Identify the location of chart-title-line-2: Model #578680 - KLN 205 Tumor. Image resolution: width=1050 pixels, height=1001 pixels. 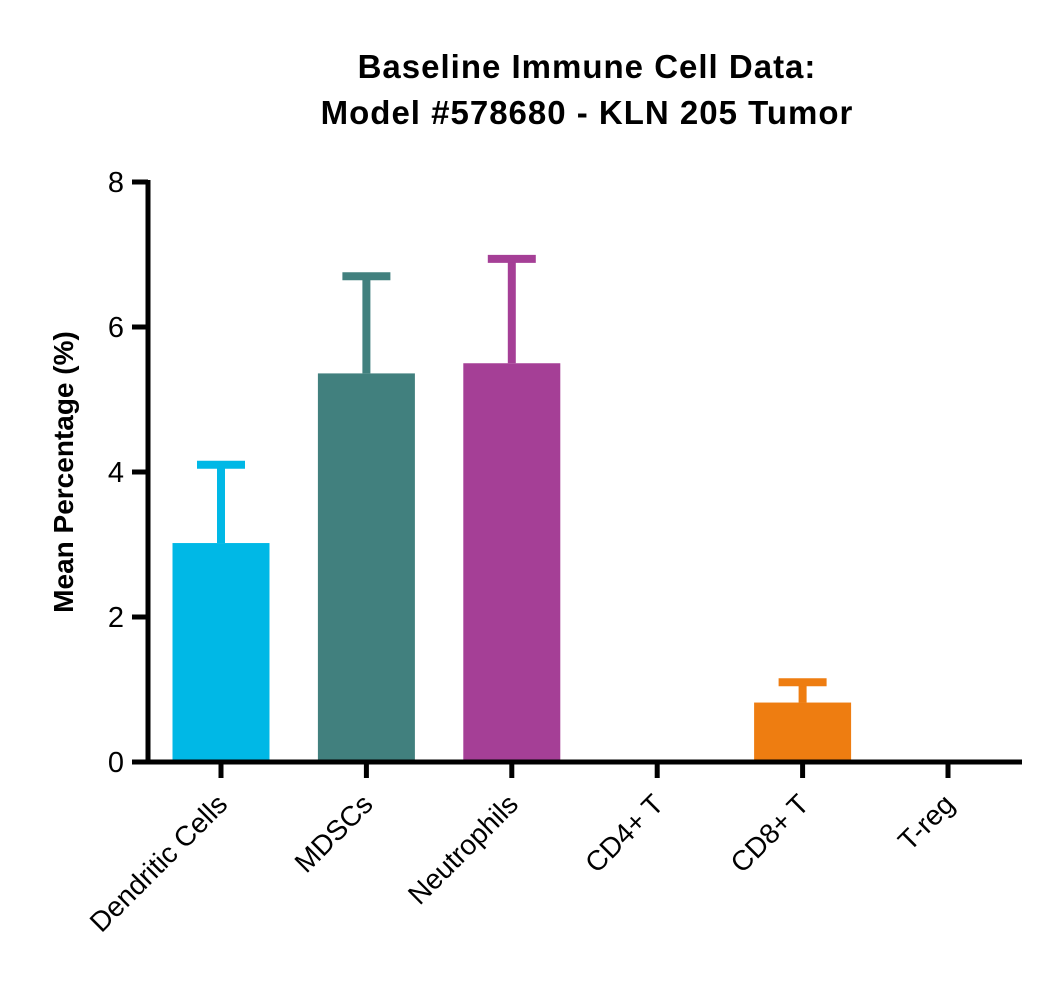
(587, 112).